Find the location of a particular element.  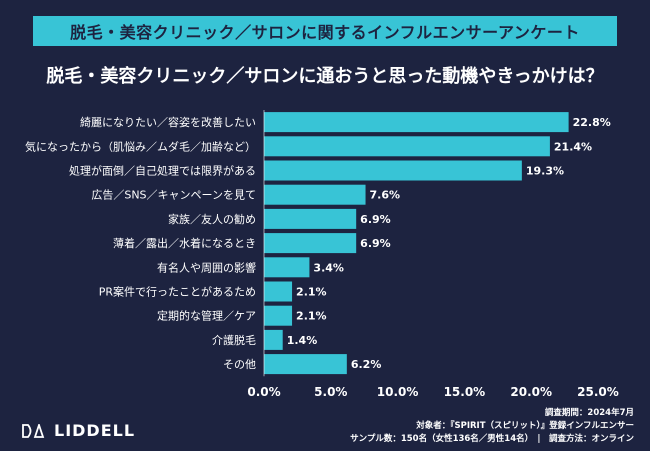

survey-title: 脱毛・美容クリニック／サロンに関するインフルエンサーアンケート is located at coordinates (325, 32).